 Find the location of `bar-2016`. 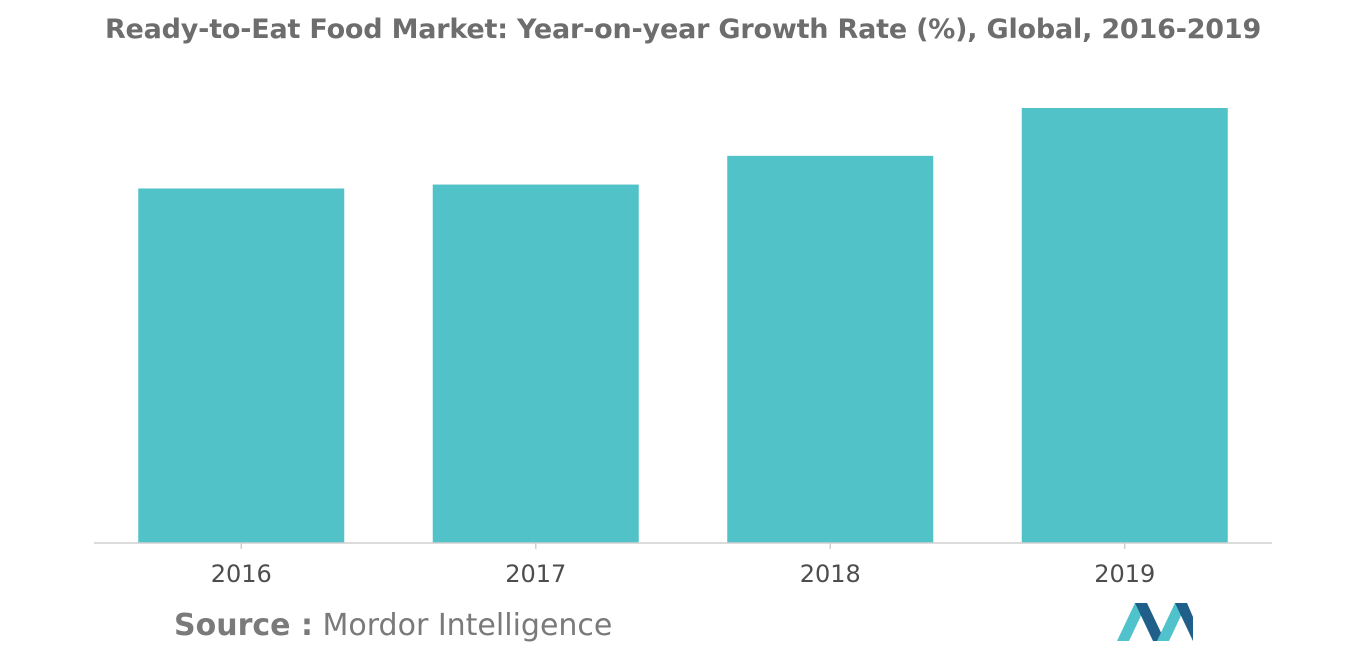

bar-2016 is located at coordinates (241, 365).